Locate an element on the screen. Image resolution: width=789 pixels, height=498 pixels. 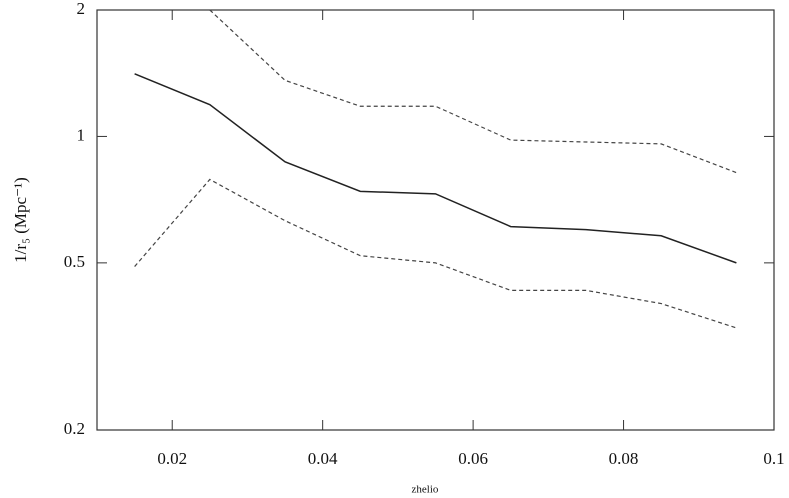
y-tick-label: 0.5 is located at coordinates (74, 261).